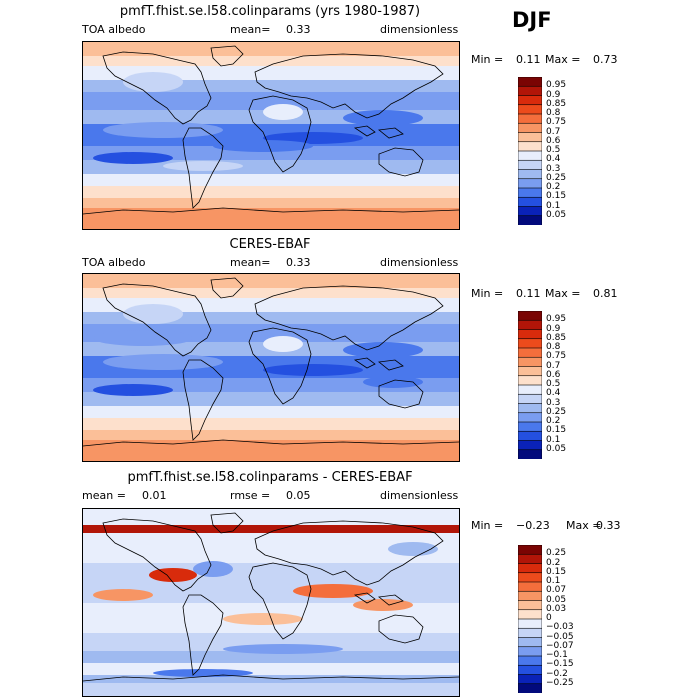 Image resolution: width=700 pixels, height=700 pixels. Describe the element at coordinates (530, 619) in the screenshot. I see `panel-3-colorbar` at that location.